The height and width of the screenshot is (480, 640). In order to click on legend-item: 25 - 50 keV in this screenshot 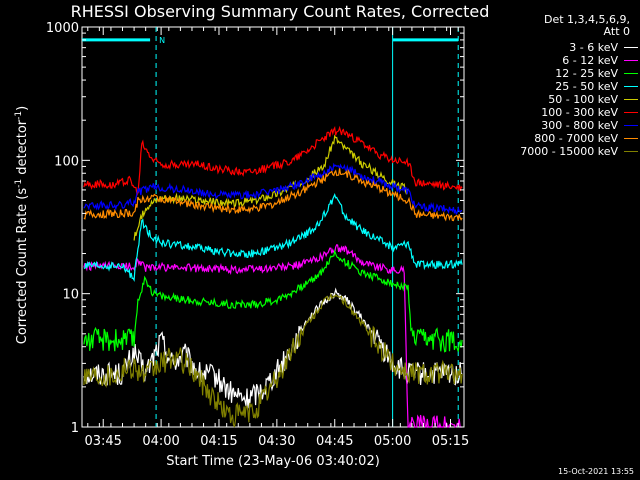, I will do `click(579, 86)`.